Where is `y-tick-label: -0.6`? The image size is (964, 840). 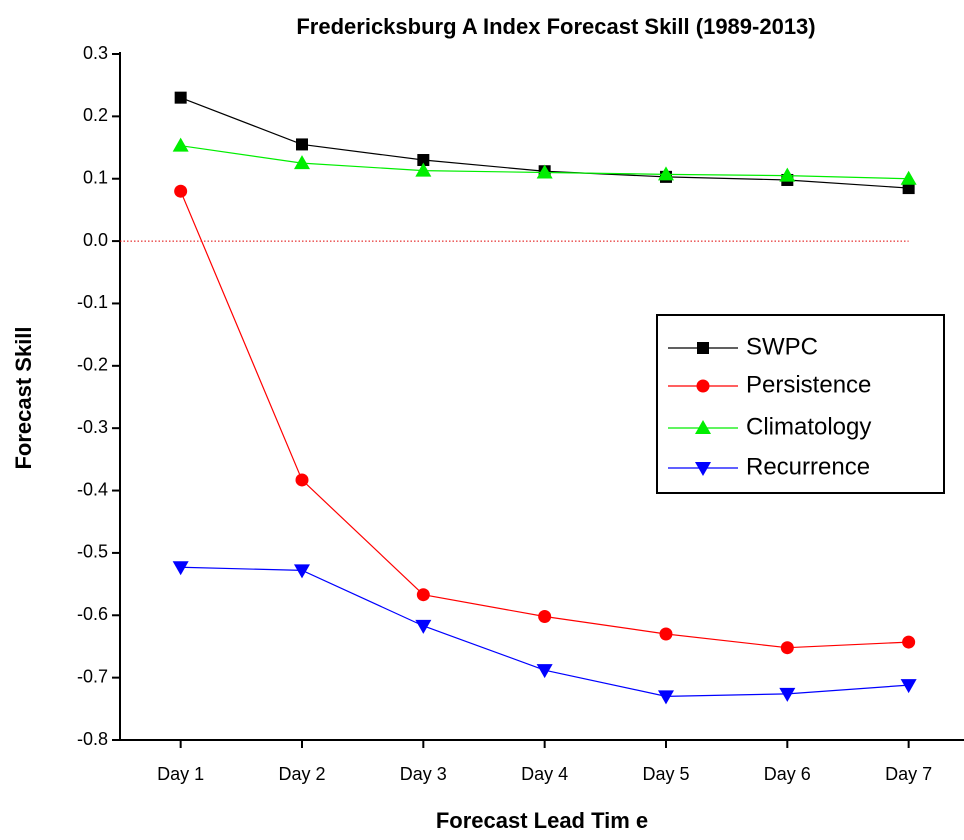 y-tick-label: -0.6 is located at coordinates (92, 614).